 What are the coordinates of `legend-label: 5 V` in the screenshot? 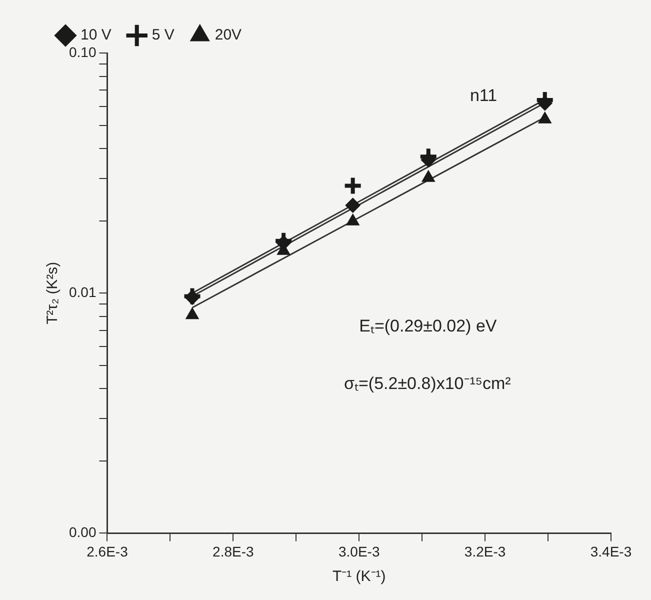 It's located at (163, 35).